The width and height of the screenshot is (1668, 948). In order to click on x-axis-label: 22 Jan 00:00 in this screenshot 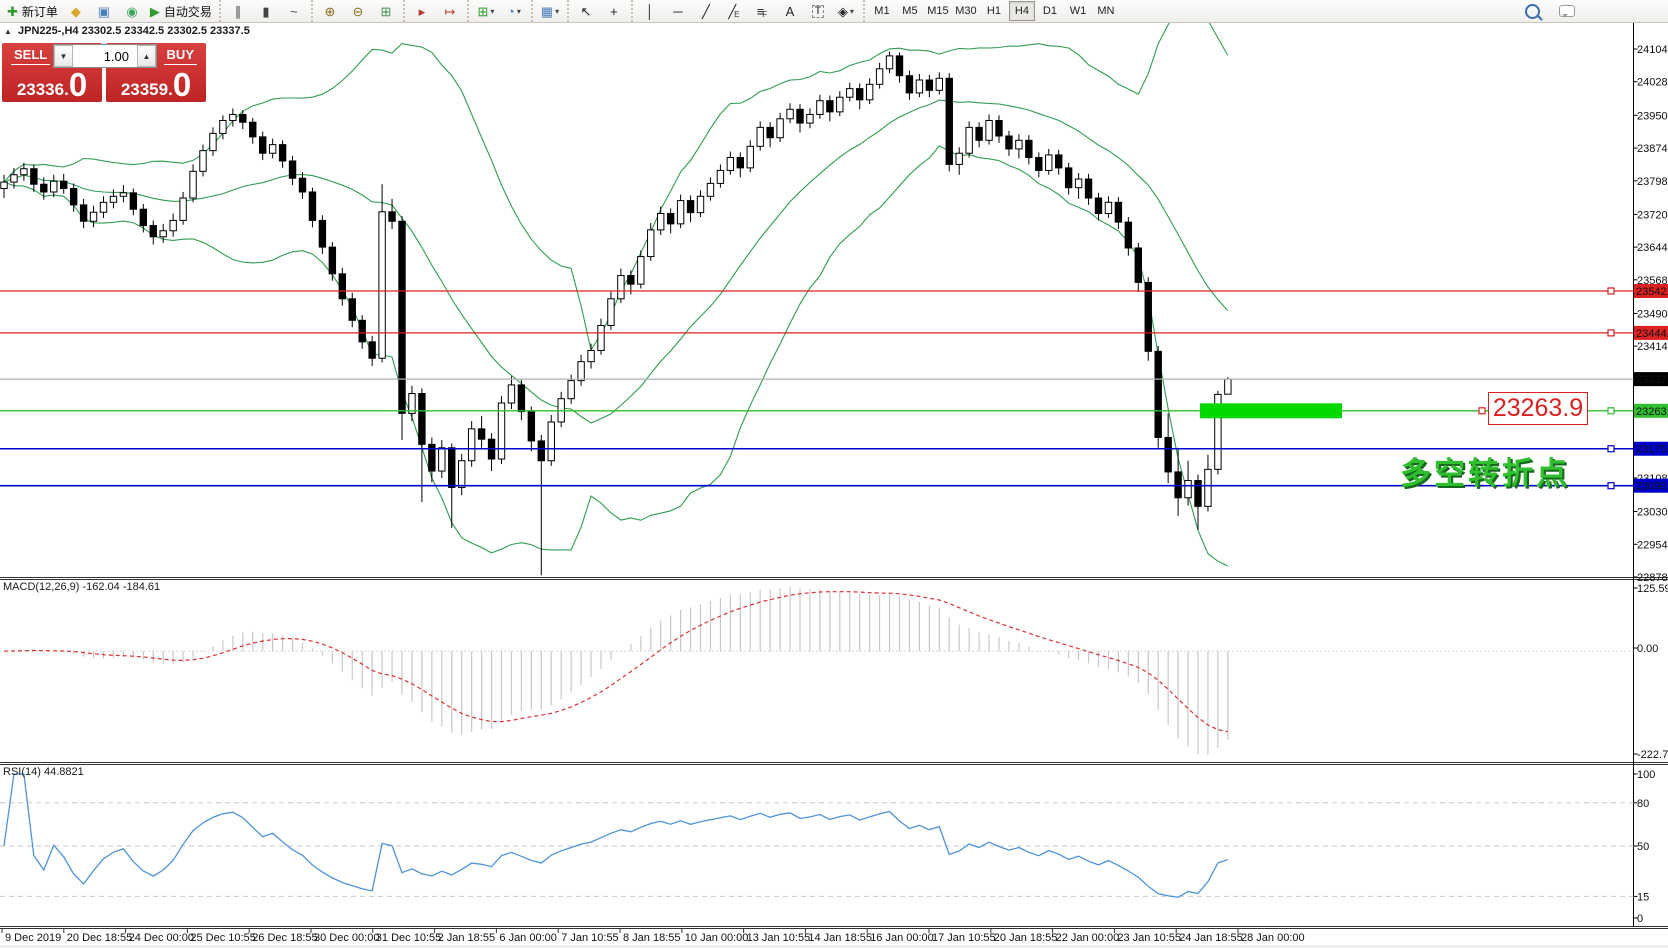, I will do `click(1088, 938)`.